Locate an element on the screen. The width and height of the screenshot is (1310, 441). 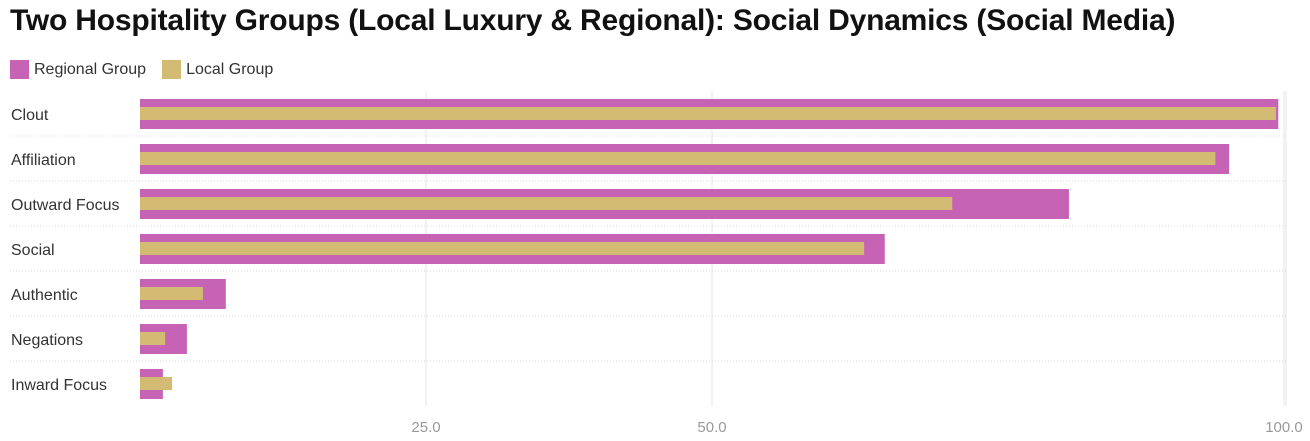
category-label: Inward Focus is located at coordinates (59, 385).